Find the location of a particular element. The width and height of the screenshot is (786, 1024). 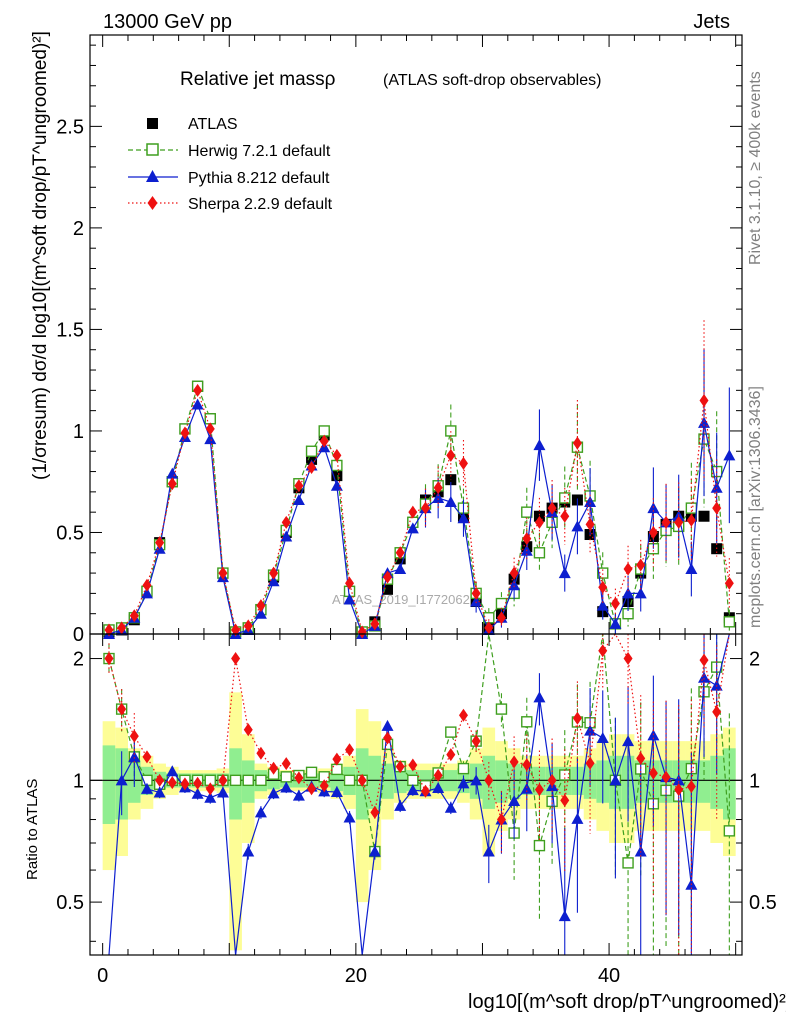

ratio-tick-label-right-0.5: 0.5 is located at coordinates (763, 903).